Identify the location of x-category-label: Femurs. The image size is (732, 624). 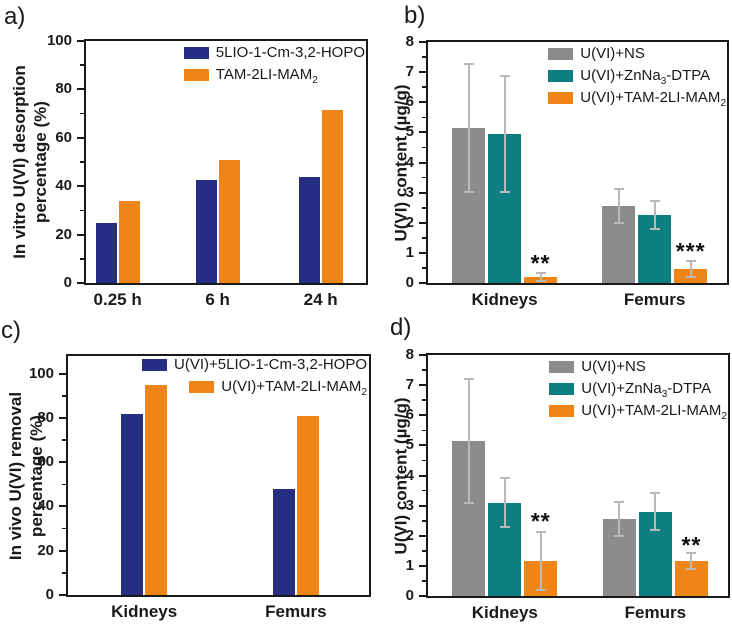
(654, 299).